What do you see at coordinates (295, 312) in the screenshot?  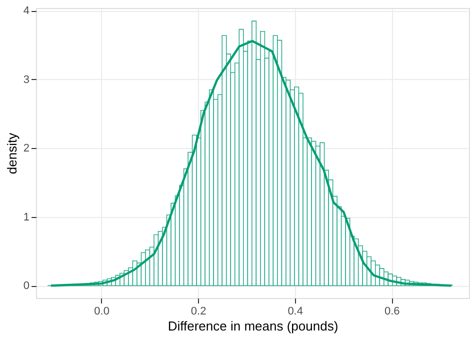 I see `x-tick-label: 0.4` at bounding box center [295, 312].